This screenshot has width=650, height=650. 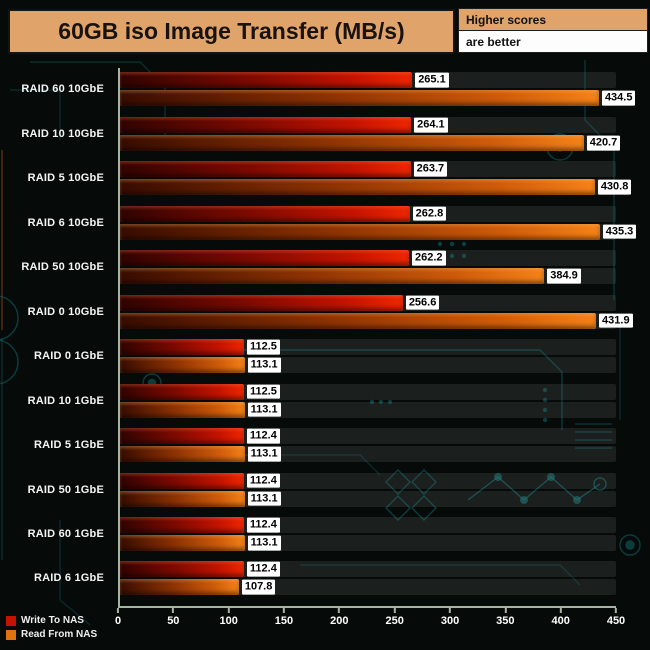 What do you see at coordinates (62, 89) in the screenshot?
I see `category-label: RAID 60 10GbE` at bounding box center [62, 89].